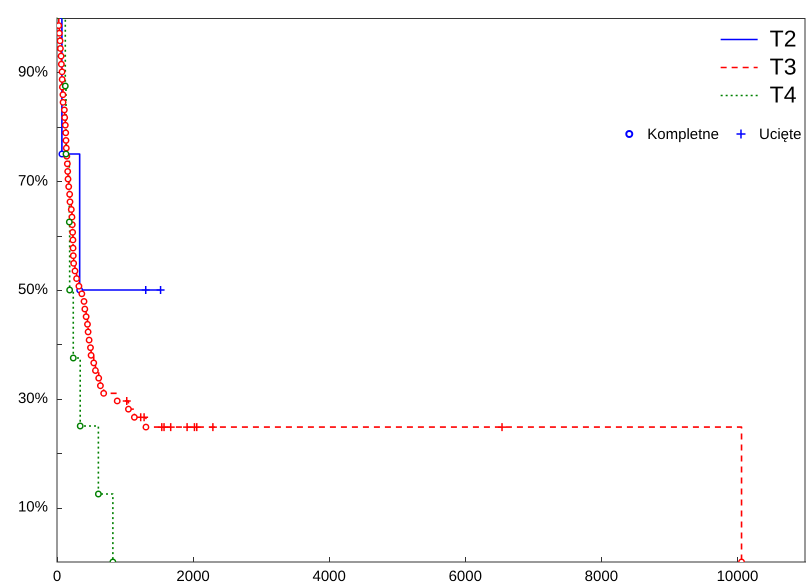 This screenshot has width=811, height=588. I want to click on y-tick-label: 10%, so click(33, 507).